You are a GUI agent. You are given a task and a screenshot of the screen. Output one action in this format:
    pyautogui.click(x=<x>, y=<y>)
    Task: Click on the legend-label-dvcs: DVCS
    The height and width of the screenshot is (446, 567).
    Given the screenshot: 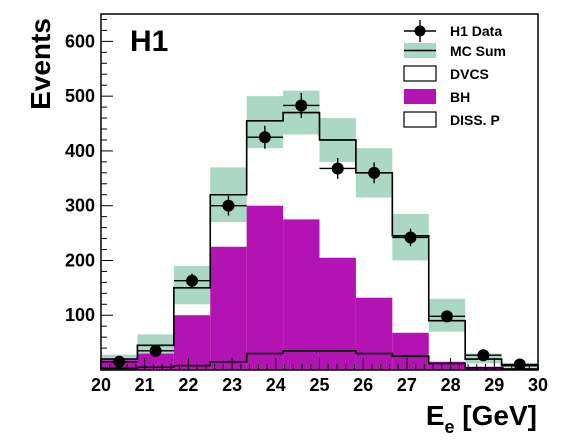 What is the action you would take?
    pyautogui.click(x=469, y=74)
    